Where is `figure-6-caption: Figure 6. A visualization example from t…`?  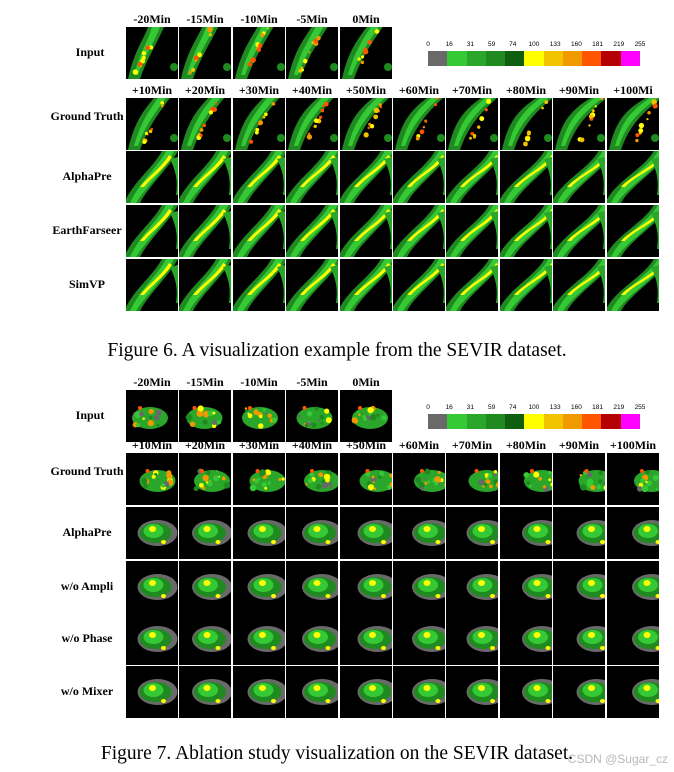
figure-6-caption: Figure 6. A visualization example from t… is located at coordinates (337, 350).